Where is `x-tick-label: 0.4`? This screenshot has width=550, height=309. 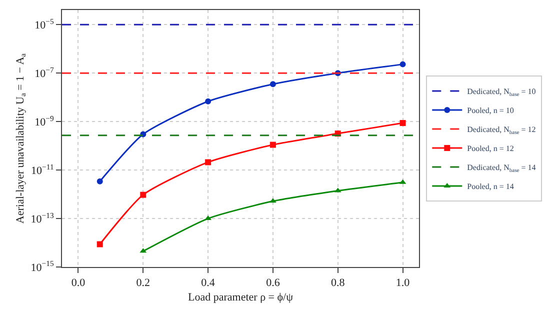 x-tick-label: 0.4 is located at coordinates (208, 283).